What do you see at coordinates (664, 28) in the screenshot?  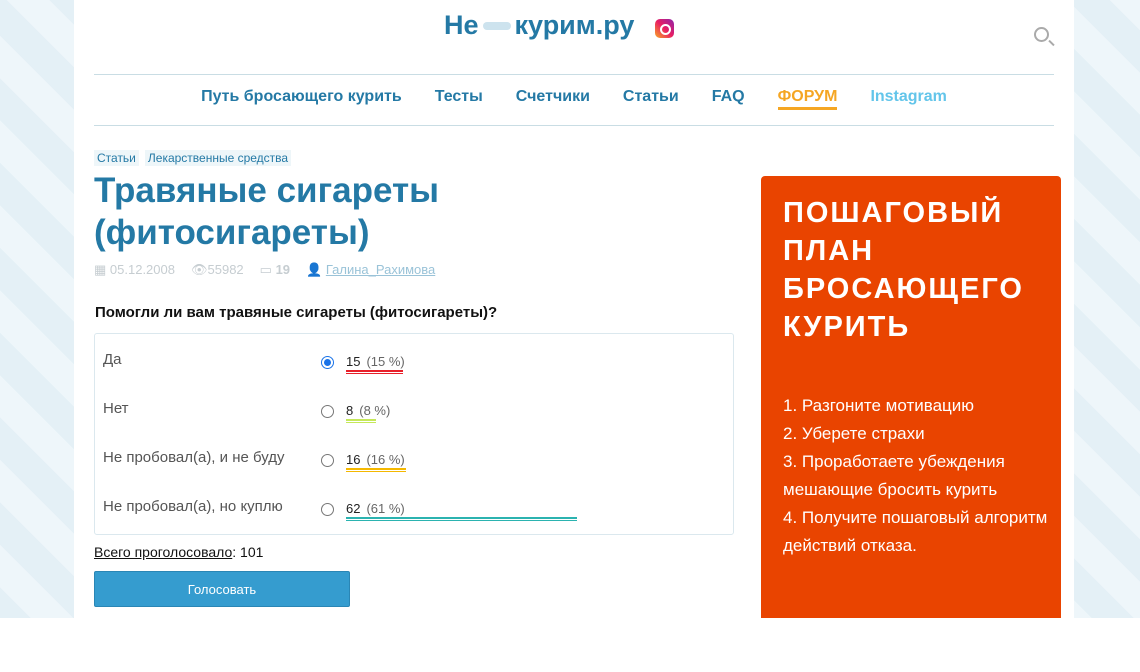 I see `instagram-icon` at bounding box center [664, 28].